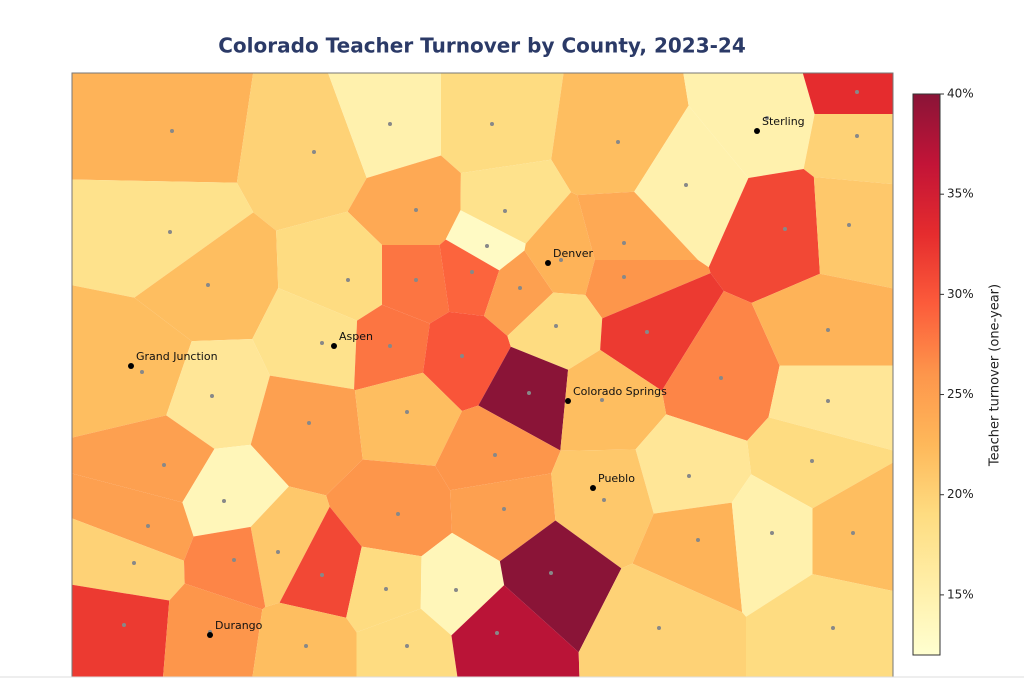 The width and height of the screenshot is (1024, 692). I want to click on city-label: Aspen, so click(356, 336).